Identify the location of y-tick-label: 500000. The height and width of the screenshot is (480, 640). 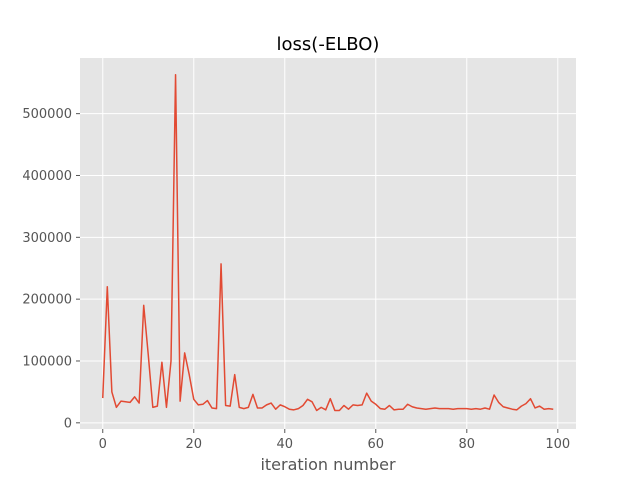
(47, 114).